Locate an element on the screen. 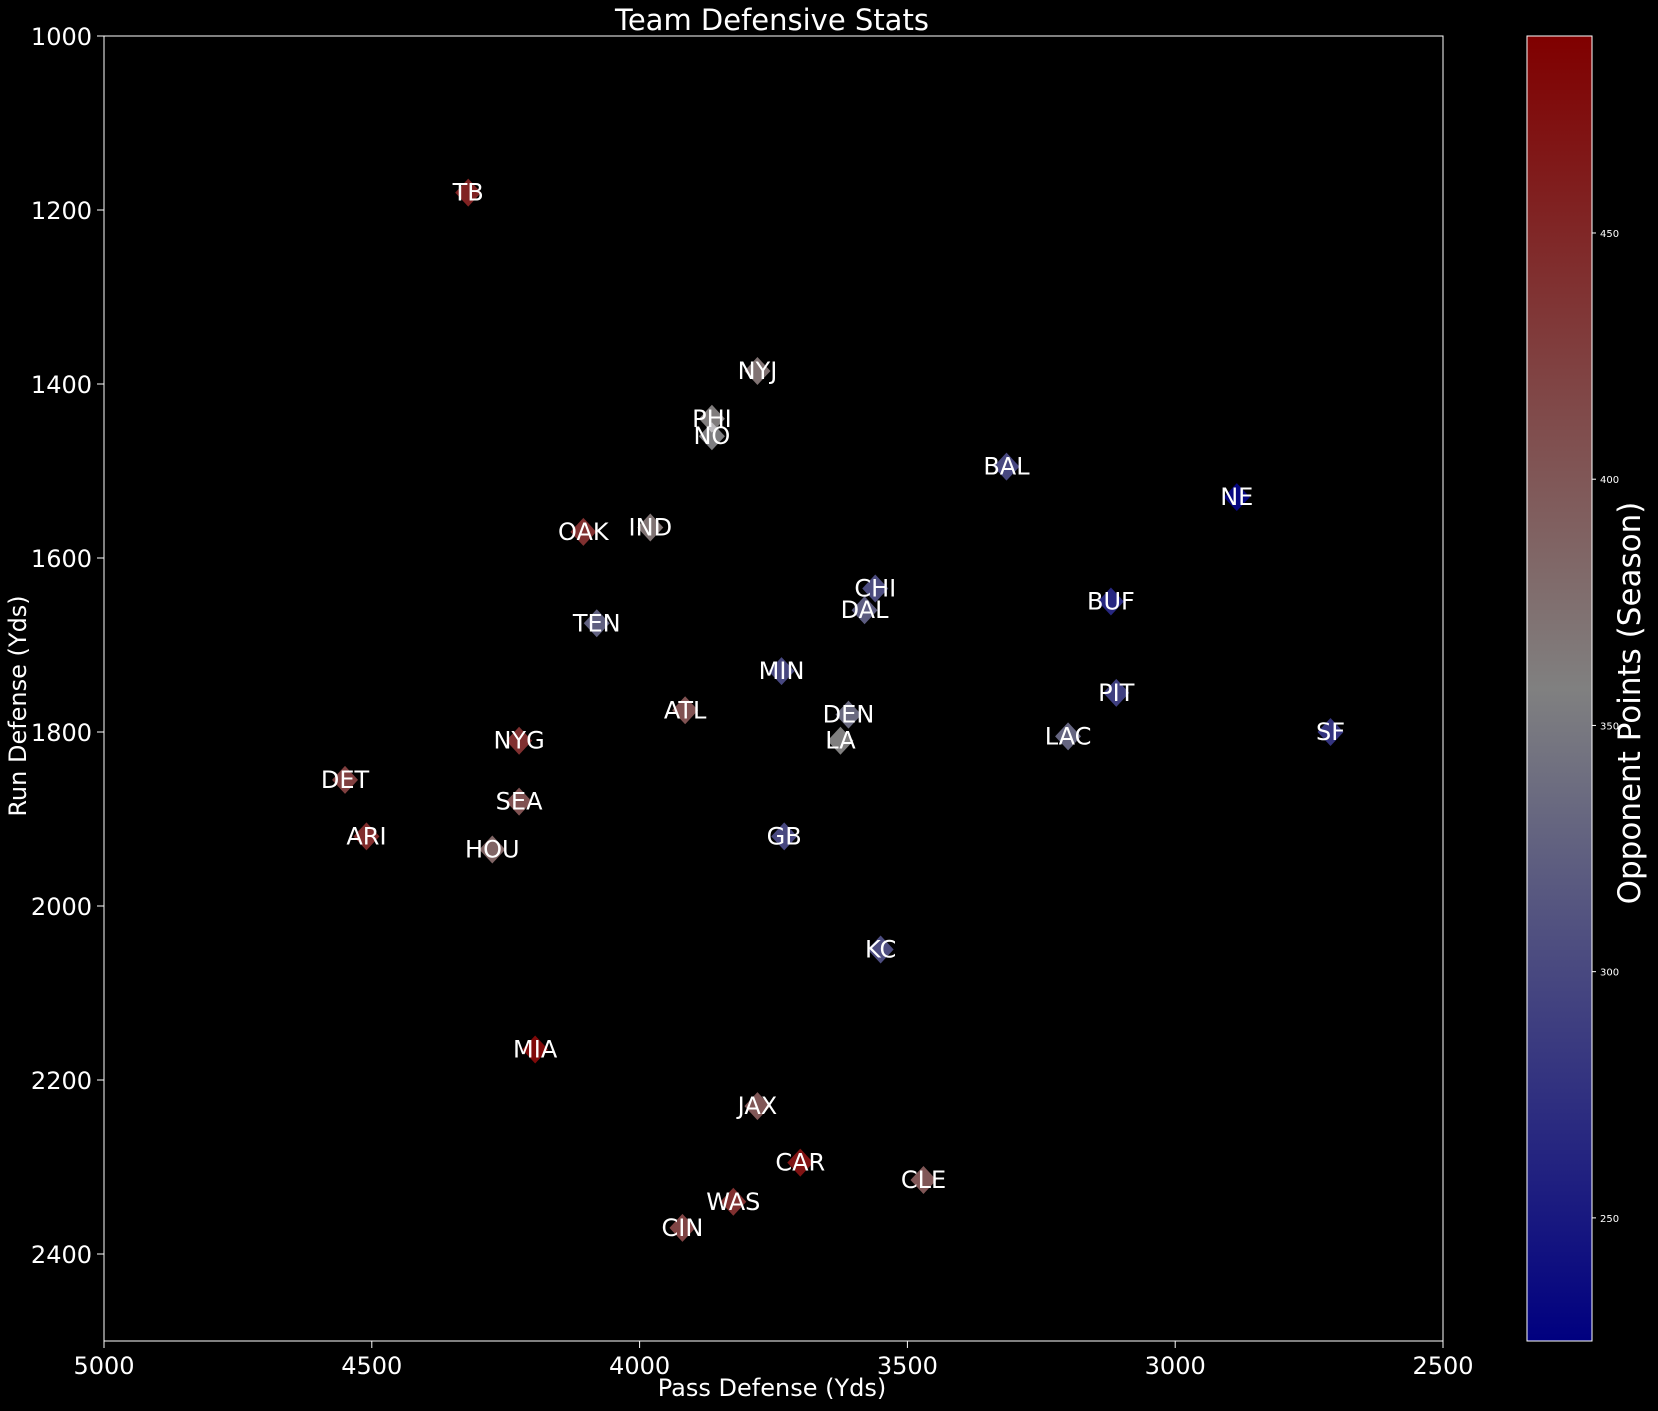  point-label: DAL is located at coordinates (865, 610).